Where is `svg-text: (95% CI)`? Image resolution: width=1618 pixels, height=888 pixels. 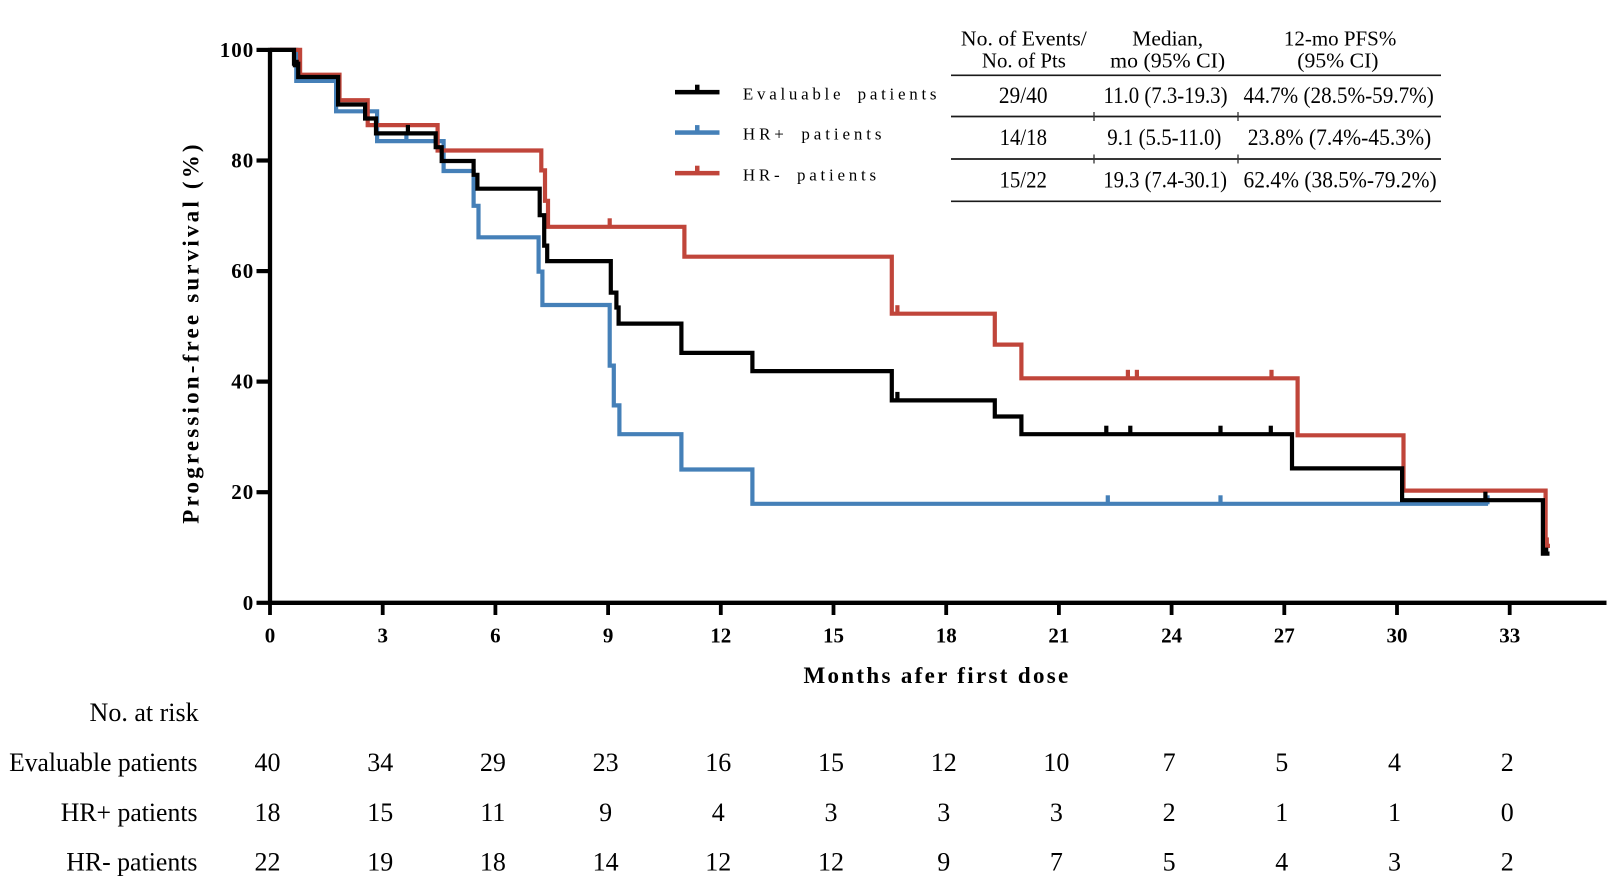 svg-text: (95% CI) is located at coordinates (1337, 60).